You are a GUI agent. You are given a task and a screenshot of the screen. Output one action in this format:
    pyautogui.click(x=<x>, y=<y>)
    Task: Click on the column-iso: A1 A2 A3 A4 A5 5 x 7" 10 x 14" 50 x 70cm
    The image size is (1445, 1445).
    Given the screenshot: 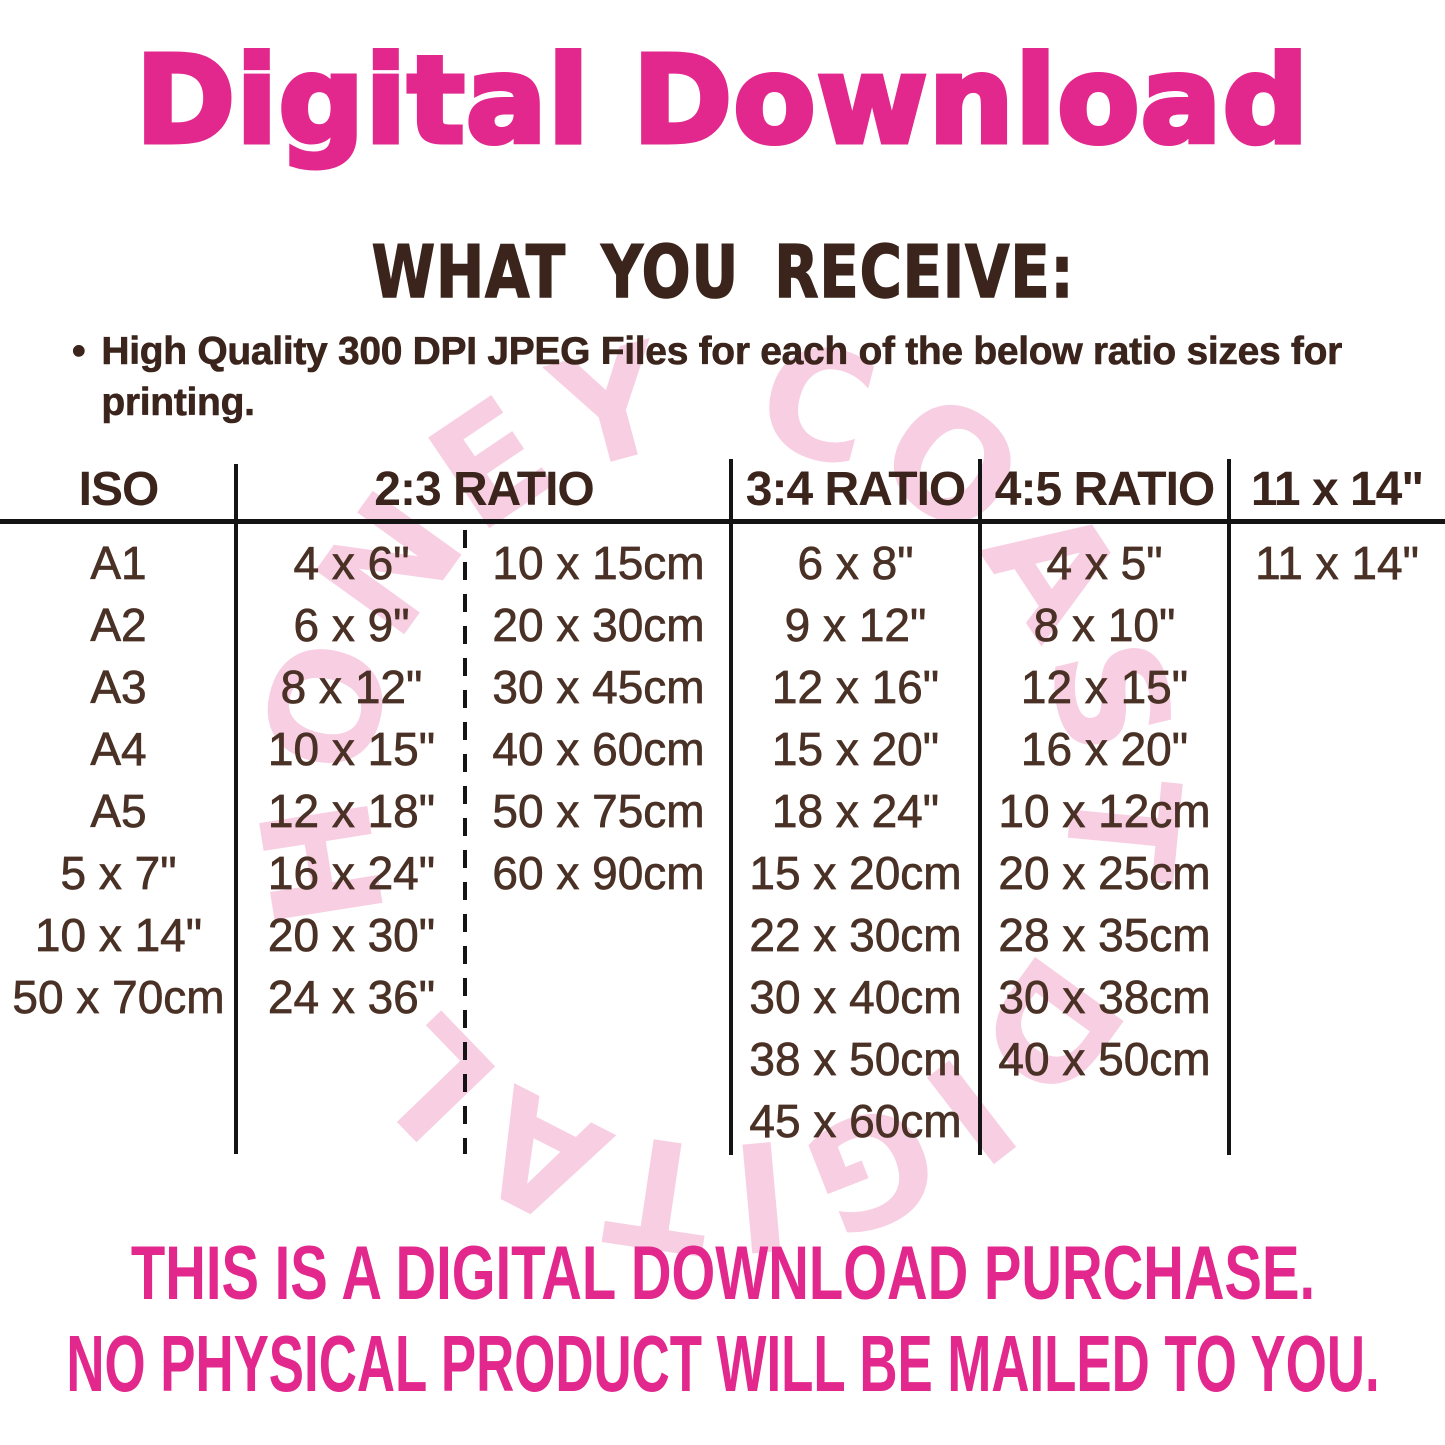 What is the action you would take?
    pyautogui.click(x=118, y=780)
    